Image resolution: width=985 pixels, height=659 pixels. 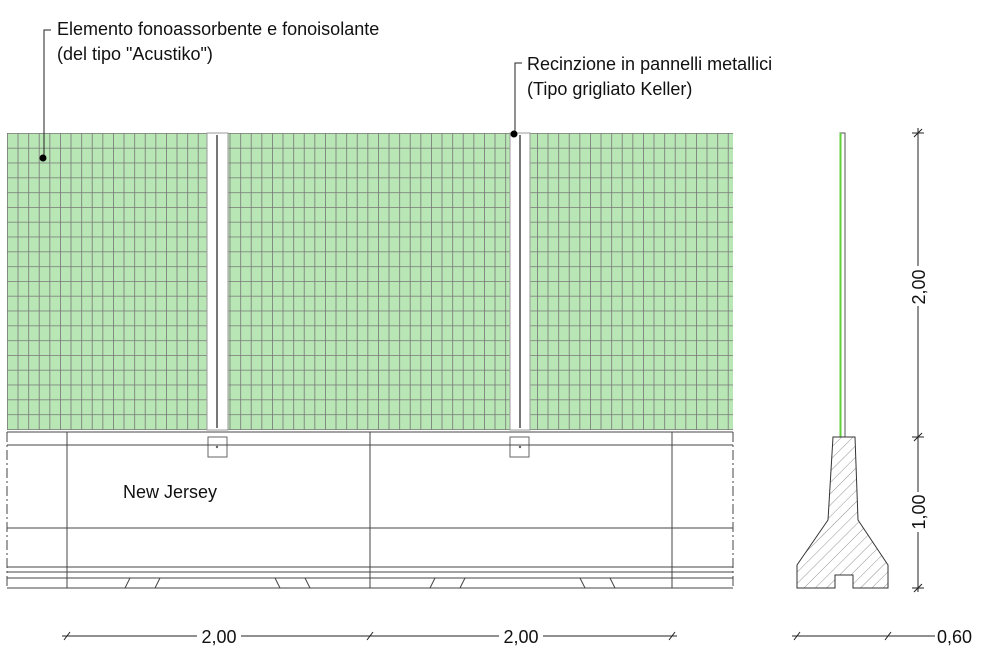 I want to click on dimension: 0,60, so click(x=954, y=637).